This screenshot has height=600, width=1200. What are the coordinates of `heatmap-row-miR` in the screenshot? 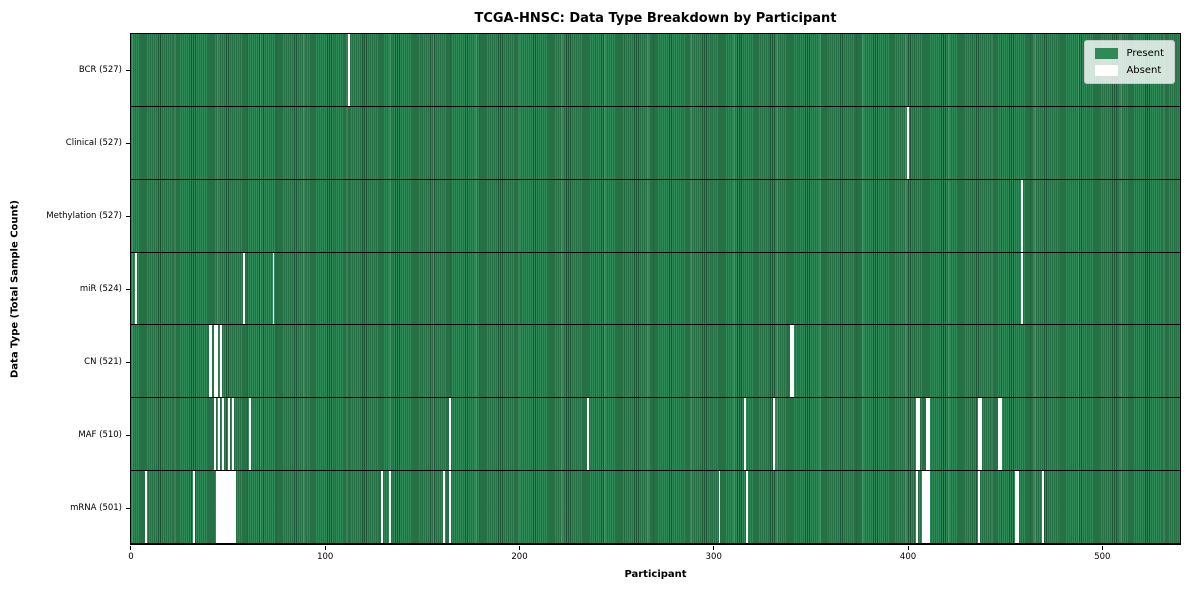 It's located at (655, 289).